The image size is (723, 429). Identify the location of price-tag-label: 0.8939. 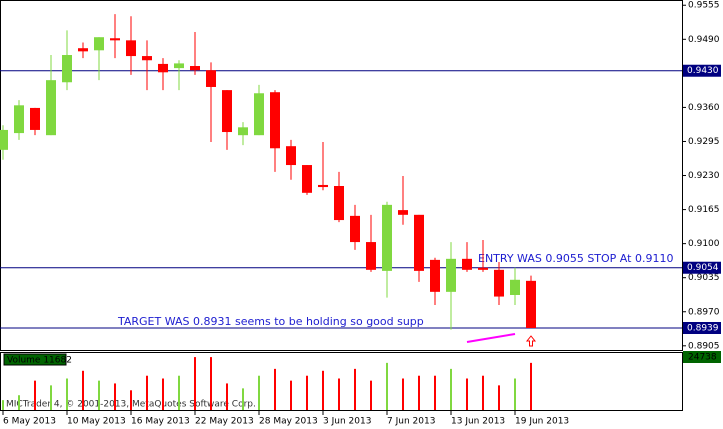
(703, 328).